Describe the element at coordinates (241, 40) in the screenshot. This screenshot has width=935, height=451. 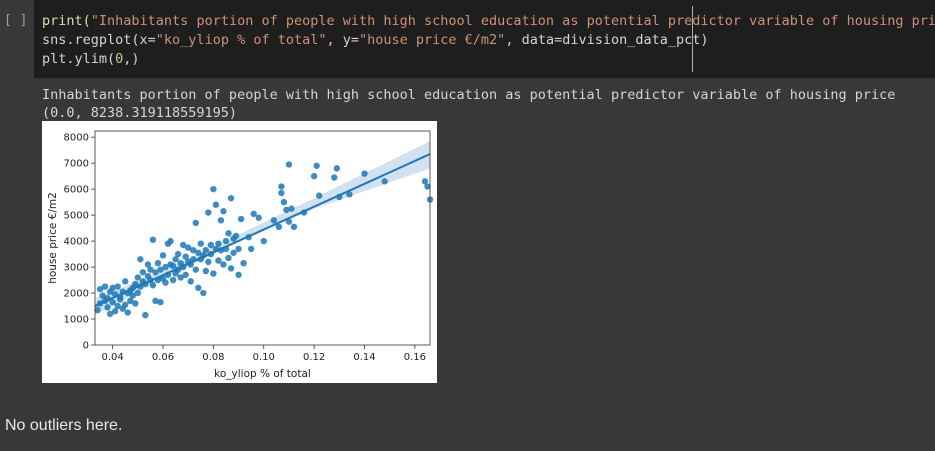
I see `code-token: "ko_yliop % of total"` at that location.